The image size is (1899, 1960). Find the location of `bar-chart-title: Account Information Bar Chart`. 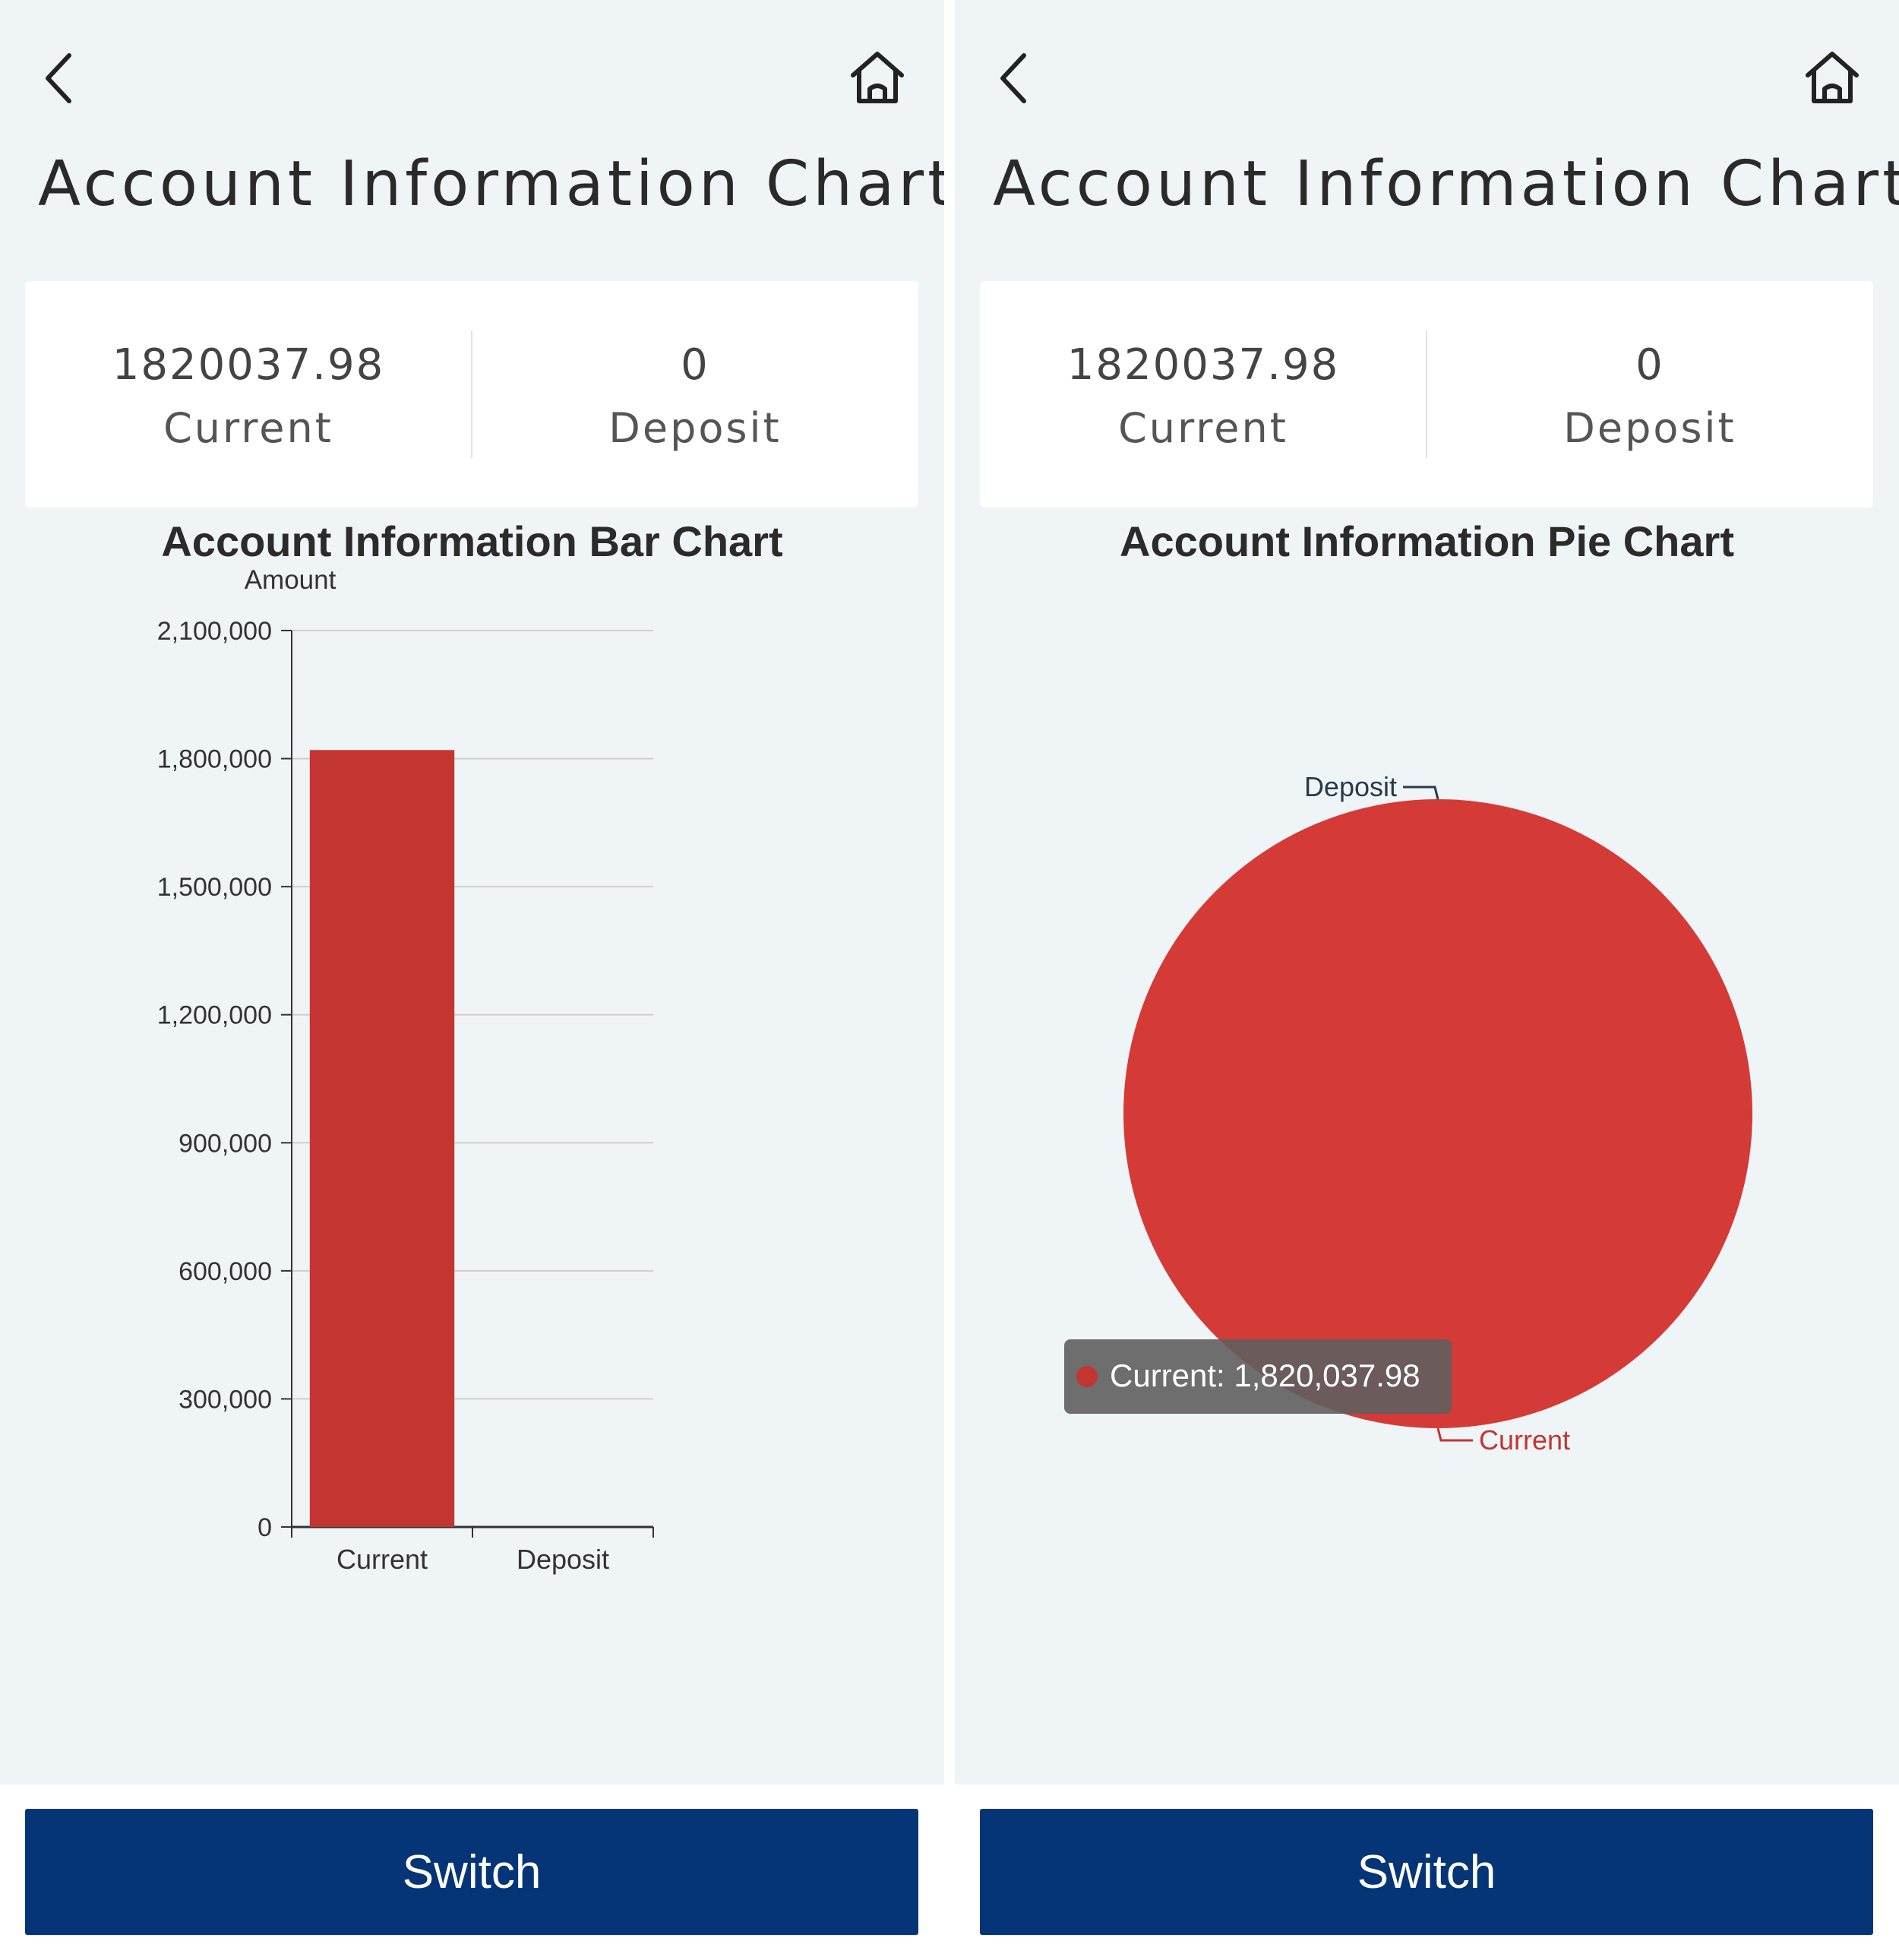

bar-chart-title: Account Information Bar Chart is located at coordinates (472, 541).